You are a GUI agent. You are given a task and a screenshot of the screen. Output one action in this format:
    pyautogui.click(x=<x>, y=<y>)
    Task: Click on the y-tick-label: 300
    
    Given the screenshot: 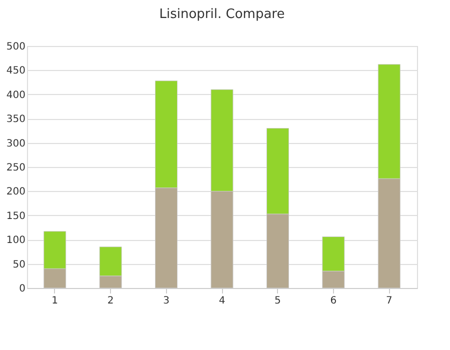 What is the action you would take?
    pyautogui.click(x=16, y=144)
    